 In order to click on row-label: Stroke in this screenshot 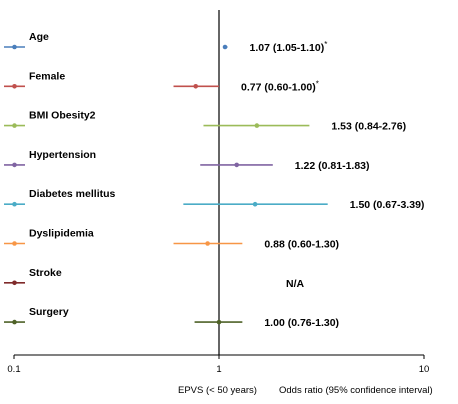, I will do `click(45, 273)`.